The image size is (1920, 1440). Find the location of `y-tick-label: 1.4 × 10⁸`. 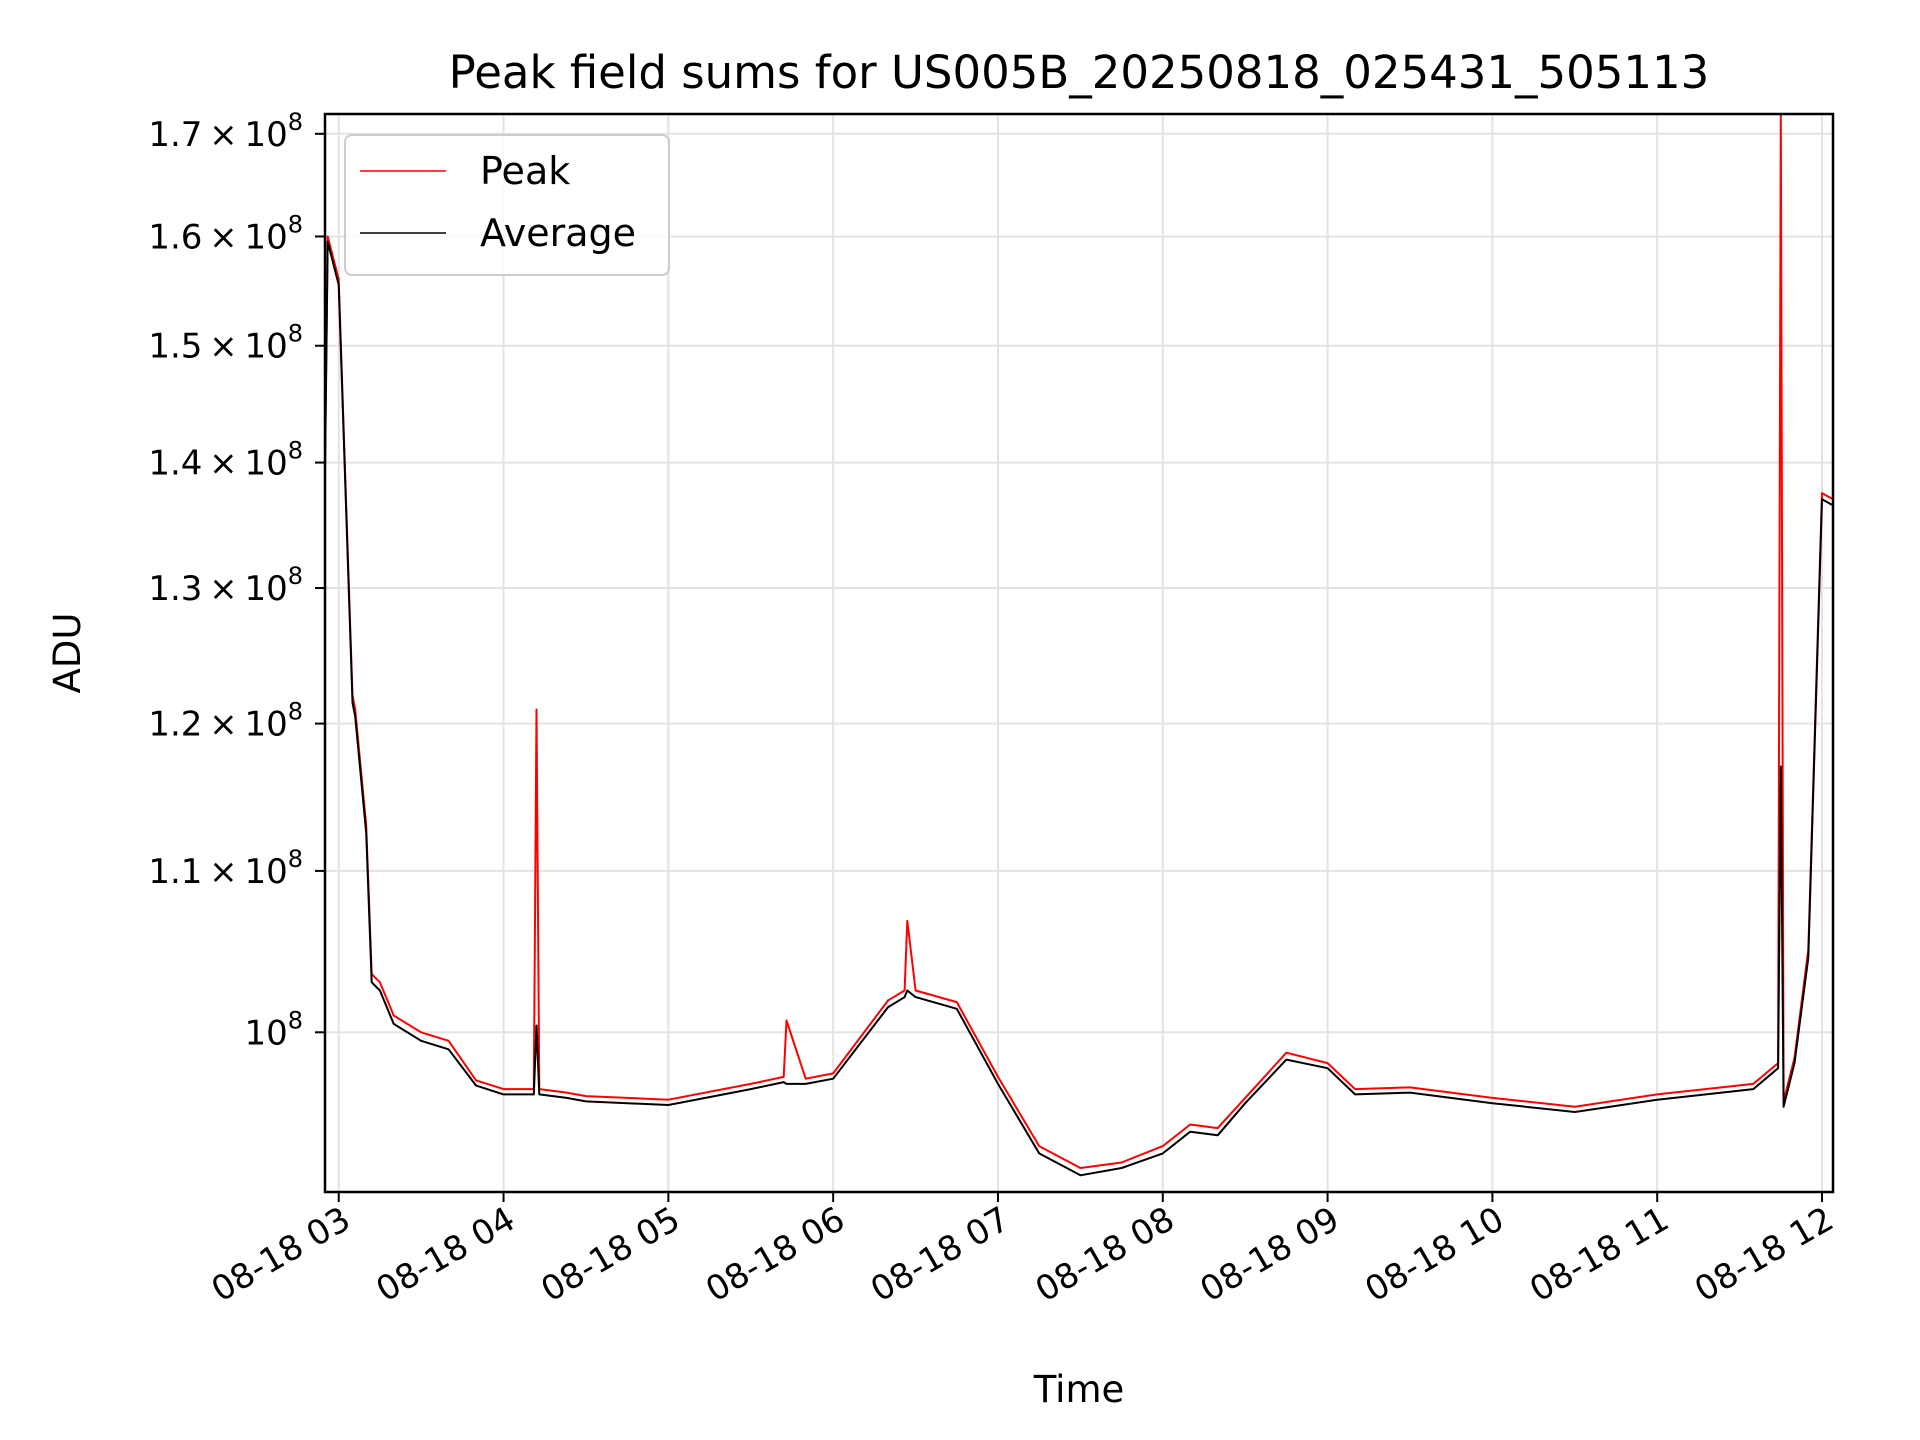

y-tick-label: 1.4 × 10⁸ is located at coordinates (225, 460).